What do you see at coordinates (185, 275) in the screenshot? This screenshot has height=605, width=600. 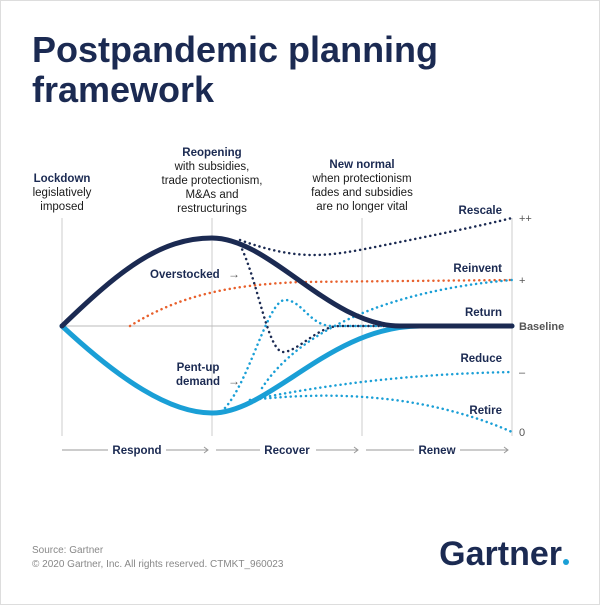 I see `annotation: Overstocked` at bounding box center [185, 275].